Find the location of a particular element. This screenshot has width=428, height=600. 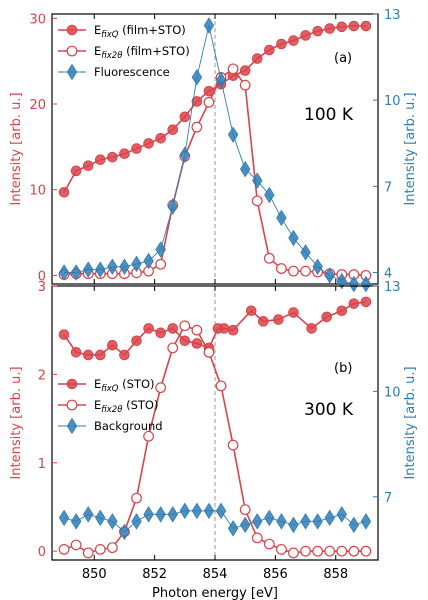

y-right-tick-label: 4 is located at coordinates (388, 274).